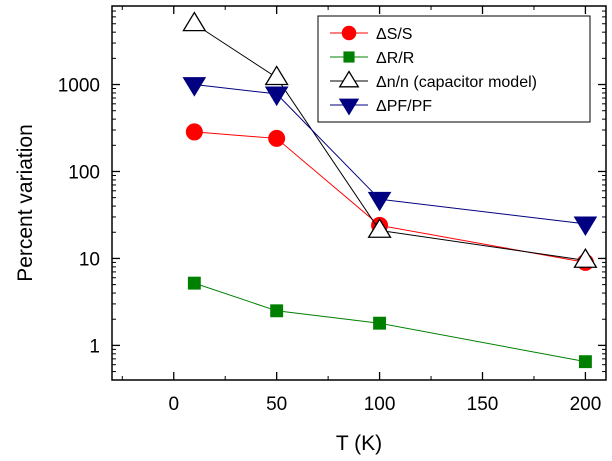 Image resolution: width=612 pixels, height=461 pixels. I want to click on legend: ΔS/S ΔR/R Δn/n (capacitor model) ΔPF/PF, so click(454, 69).